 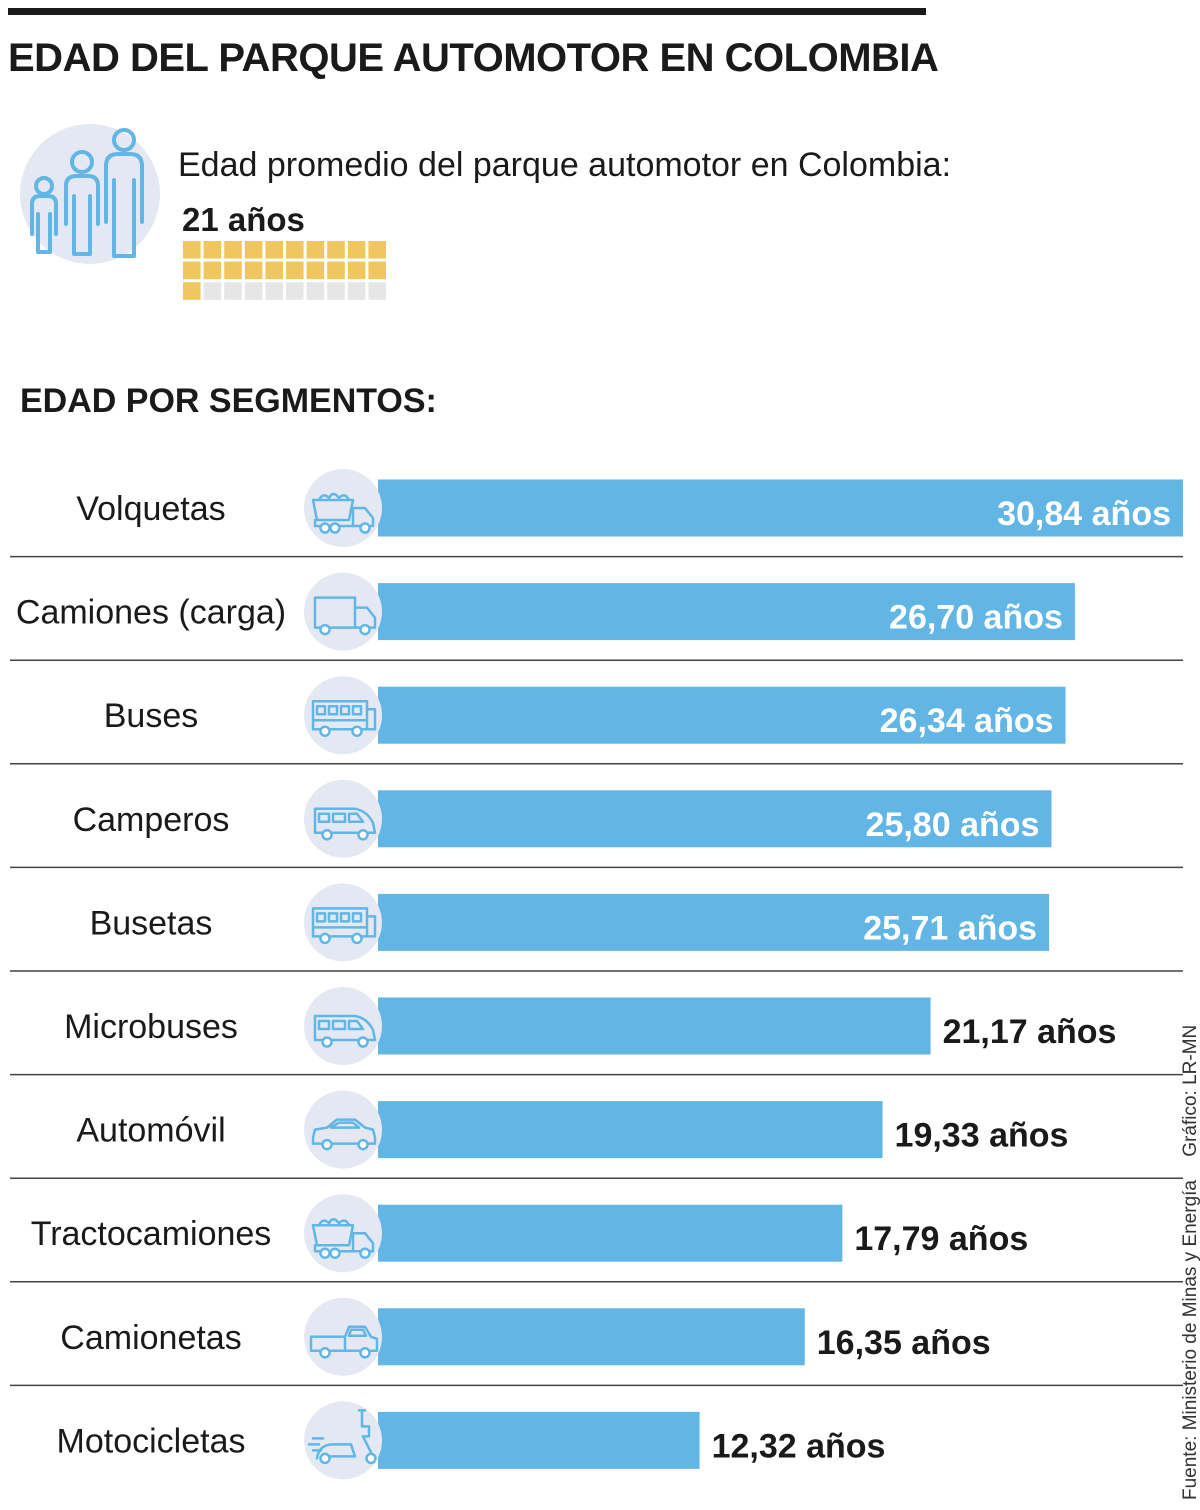 I want to click on top-rule, so click(x=467, y=11).